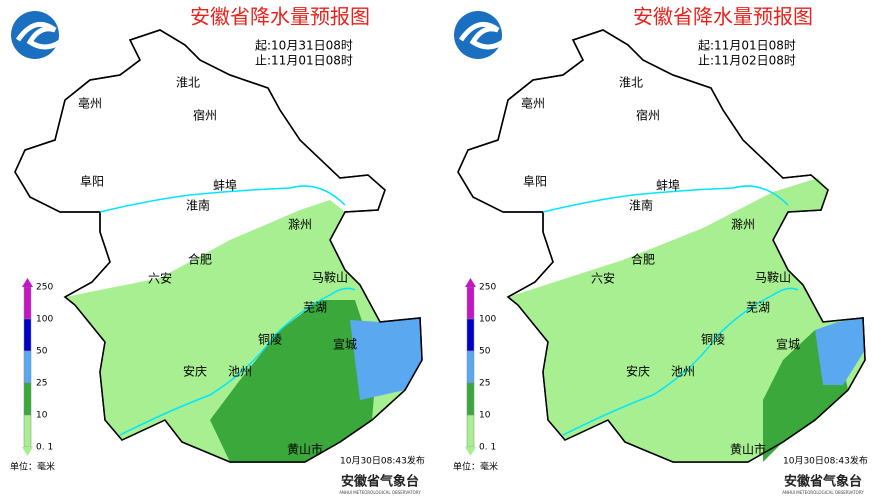 This screenshot has height=497, width=885. What do you see at coordinates (747, 61) in the screenshot?
I see `period-end: 止:11月02日08时` at bounding box center [747, 61].